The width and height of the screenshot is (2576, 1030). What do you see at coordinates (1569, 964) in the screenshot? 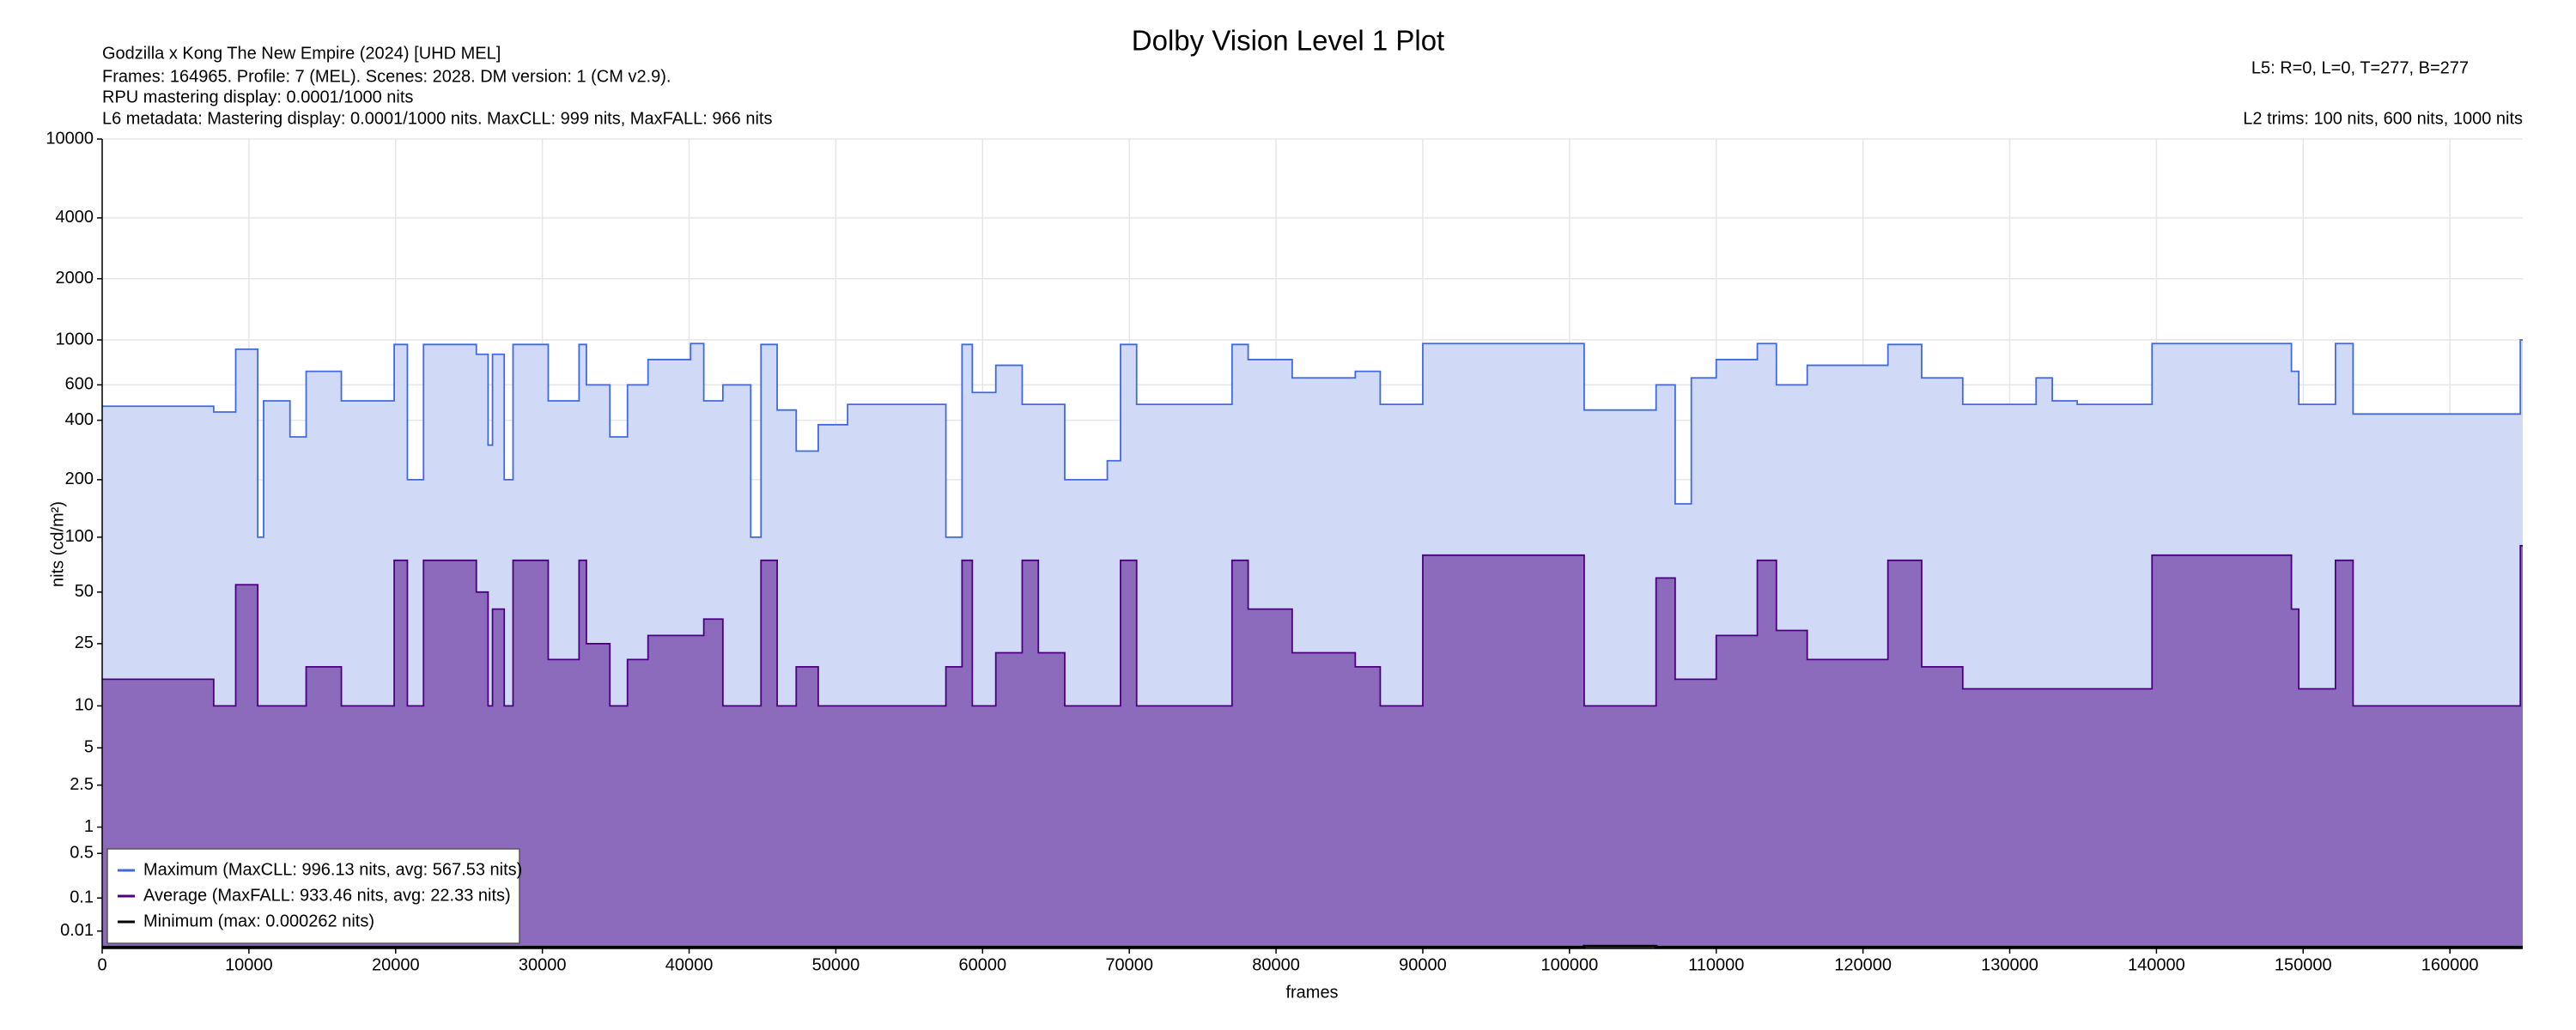
I see `x-tick-label: 100000` at bounding box center [1569, 964].